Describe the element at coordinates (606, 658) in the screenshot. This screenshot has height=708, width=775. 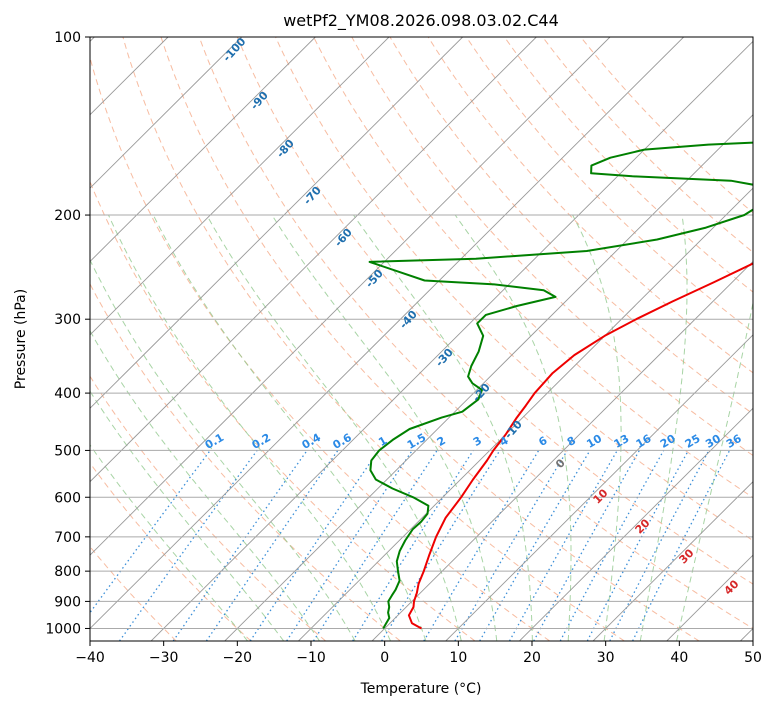
I see `x-tick-label: 30` at that location.